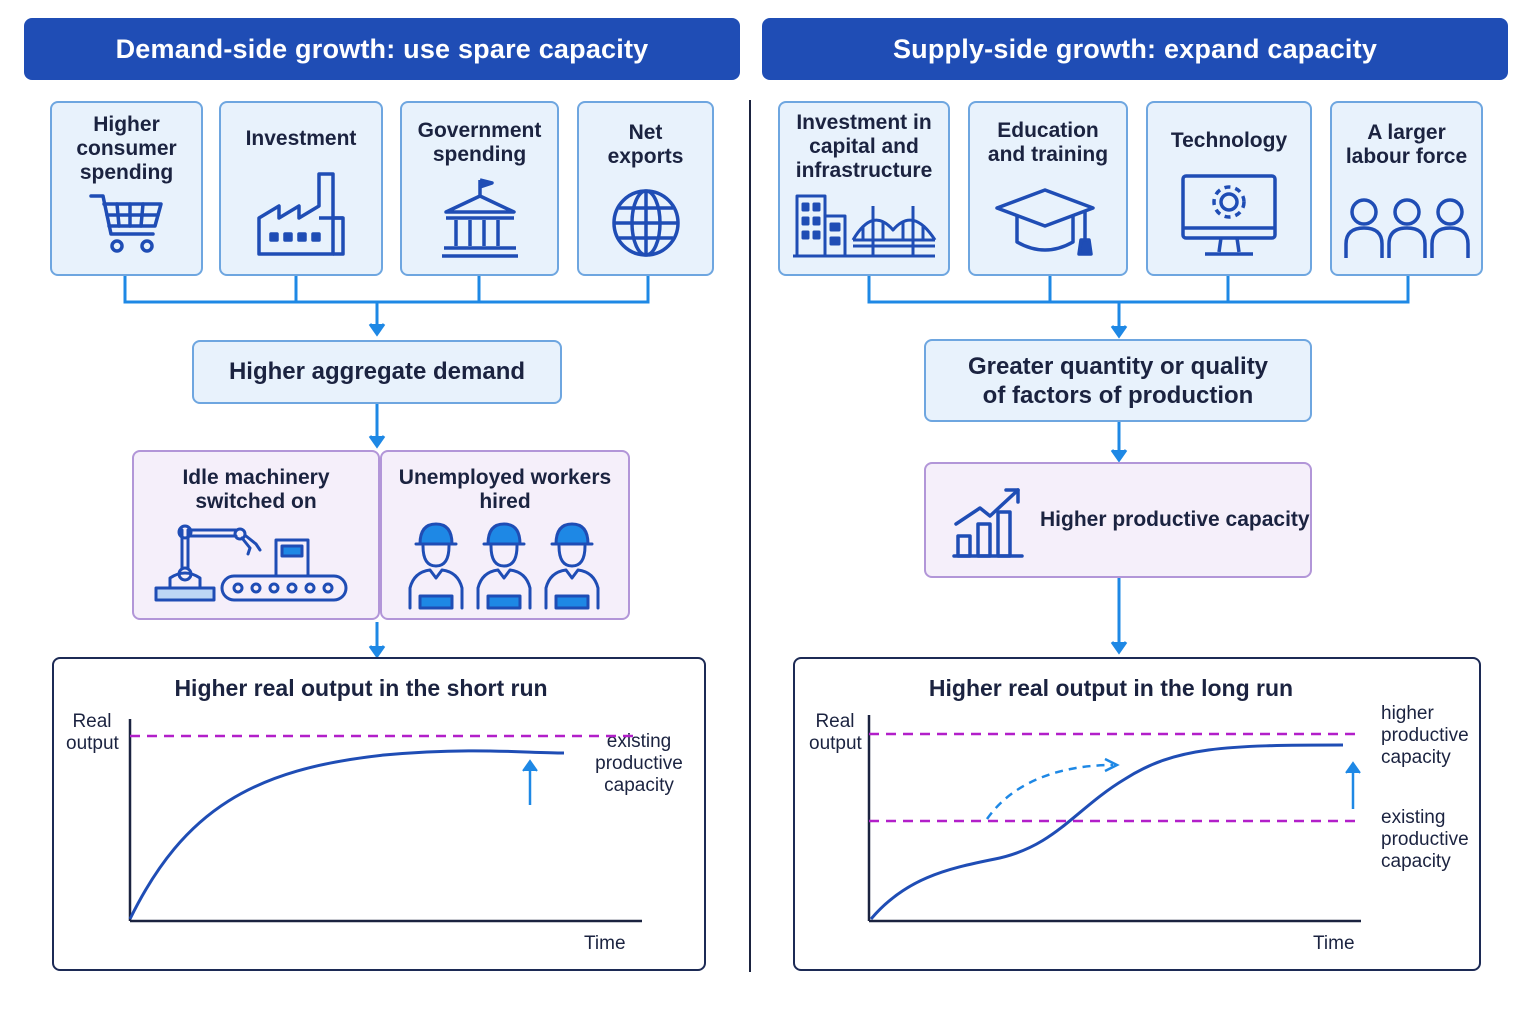 This screenshot has width=1536, height=1024. What do you see at coordinates (126, 148) in the screenshot?
I see `card-label: Higher consumer spending` at bounding box center [126, 148].